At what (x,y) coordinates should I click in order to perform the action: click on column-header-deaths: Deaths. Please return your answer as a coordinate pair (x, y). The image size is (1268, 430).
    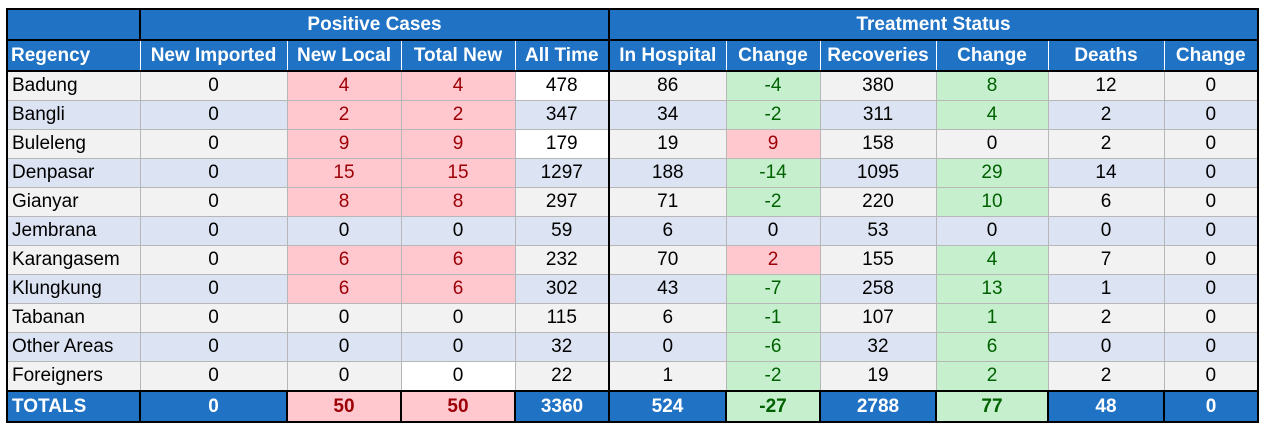
    Looking at the image, I should click on (1106, 55).